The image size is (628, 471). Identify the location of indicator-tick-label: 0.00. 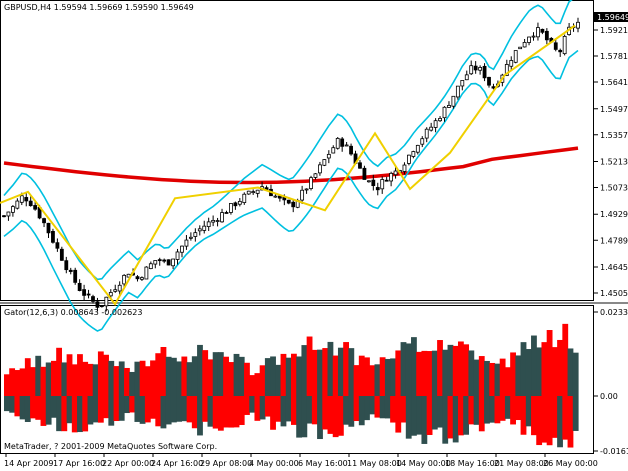
(609, 396).